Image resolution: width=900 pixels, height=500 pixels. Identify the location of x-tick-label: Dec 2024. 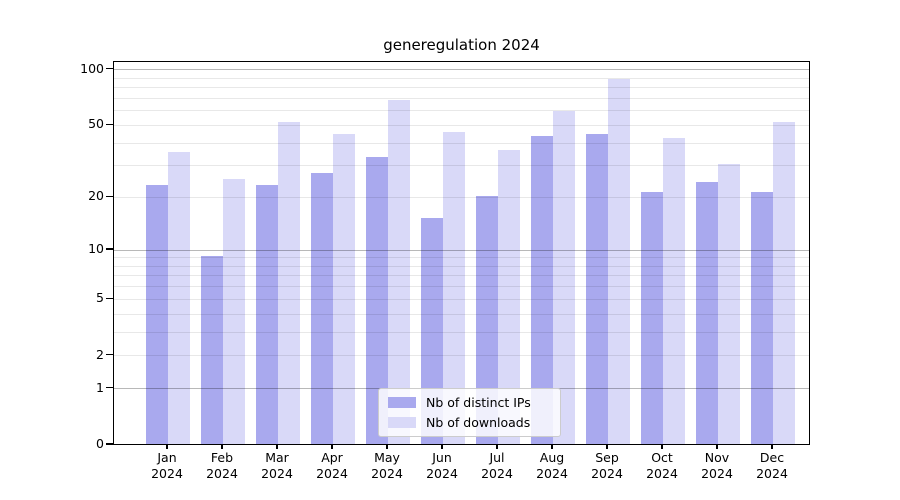
(772, 465).